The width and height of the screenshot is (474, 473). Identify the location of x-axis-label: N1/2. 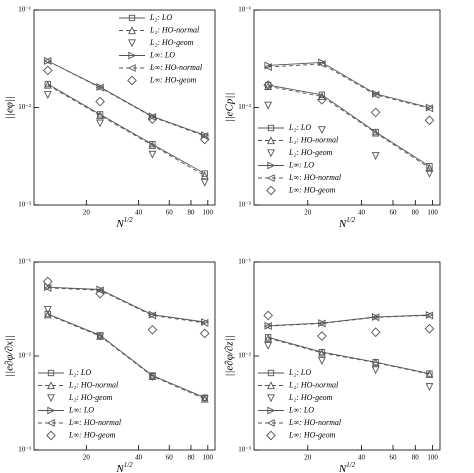
(124, 467).